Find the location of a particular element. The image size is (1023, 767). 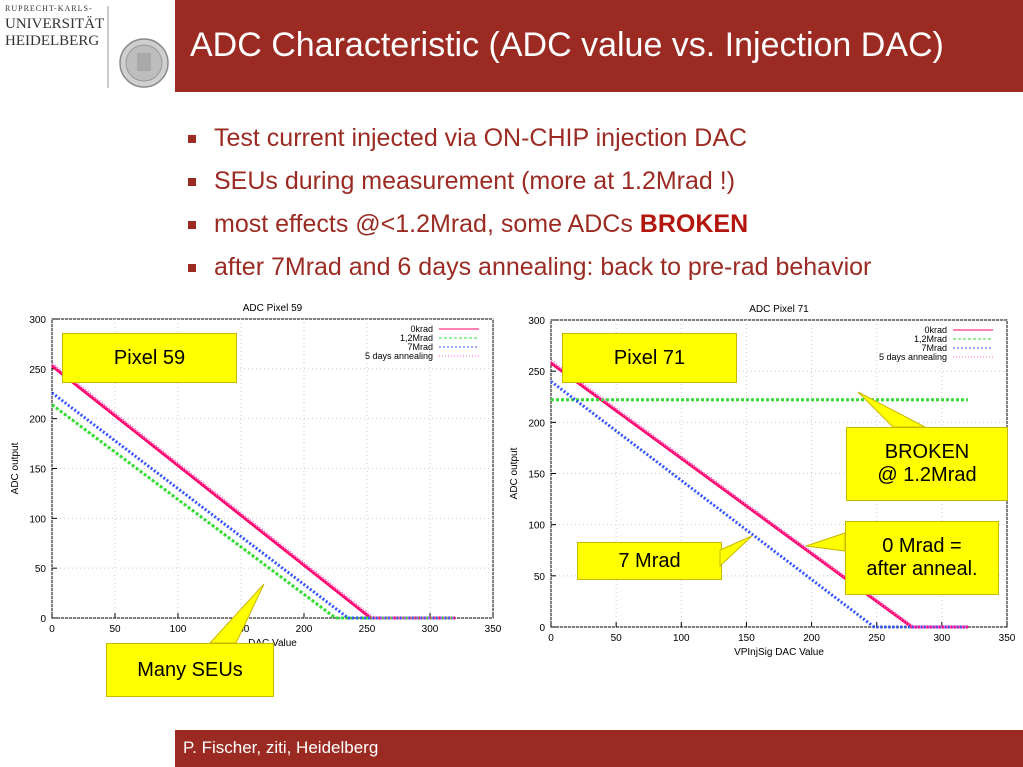

callout-0mrad-line2: after anneal. is located at coordinates (922, 569).